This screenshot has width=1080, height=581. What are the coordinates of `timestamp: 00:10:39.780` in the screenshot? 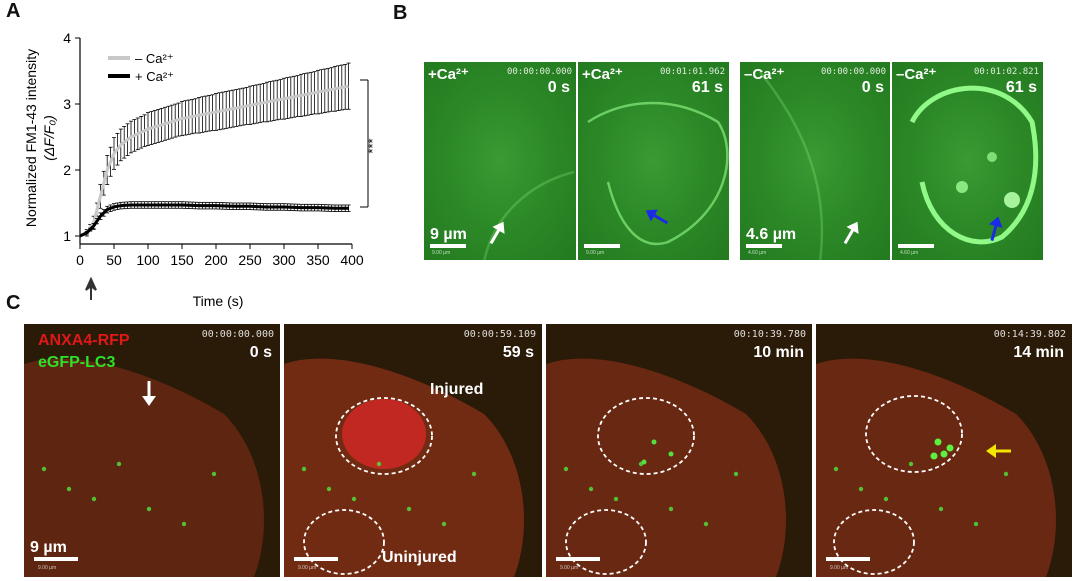 It's located at (769, 334).